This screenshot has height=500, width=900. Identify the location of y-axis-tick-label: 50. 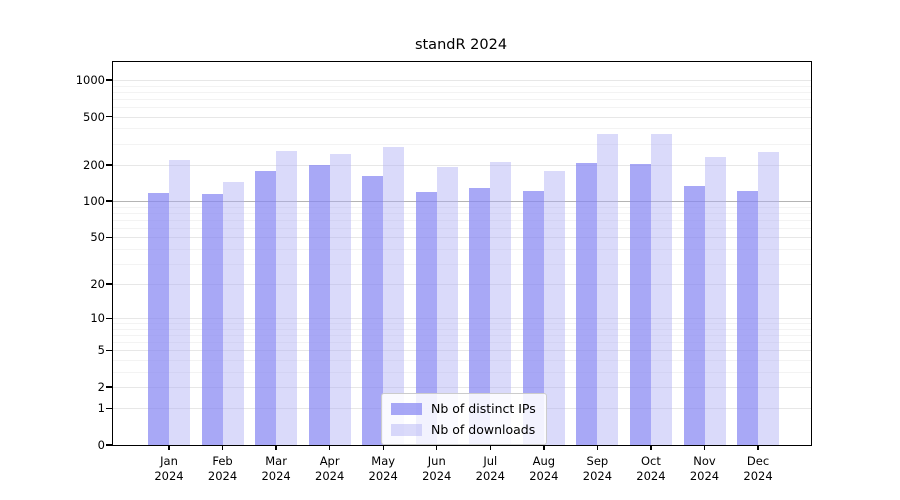
(97, 237).